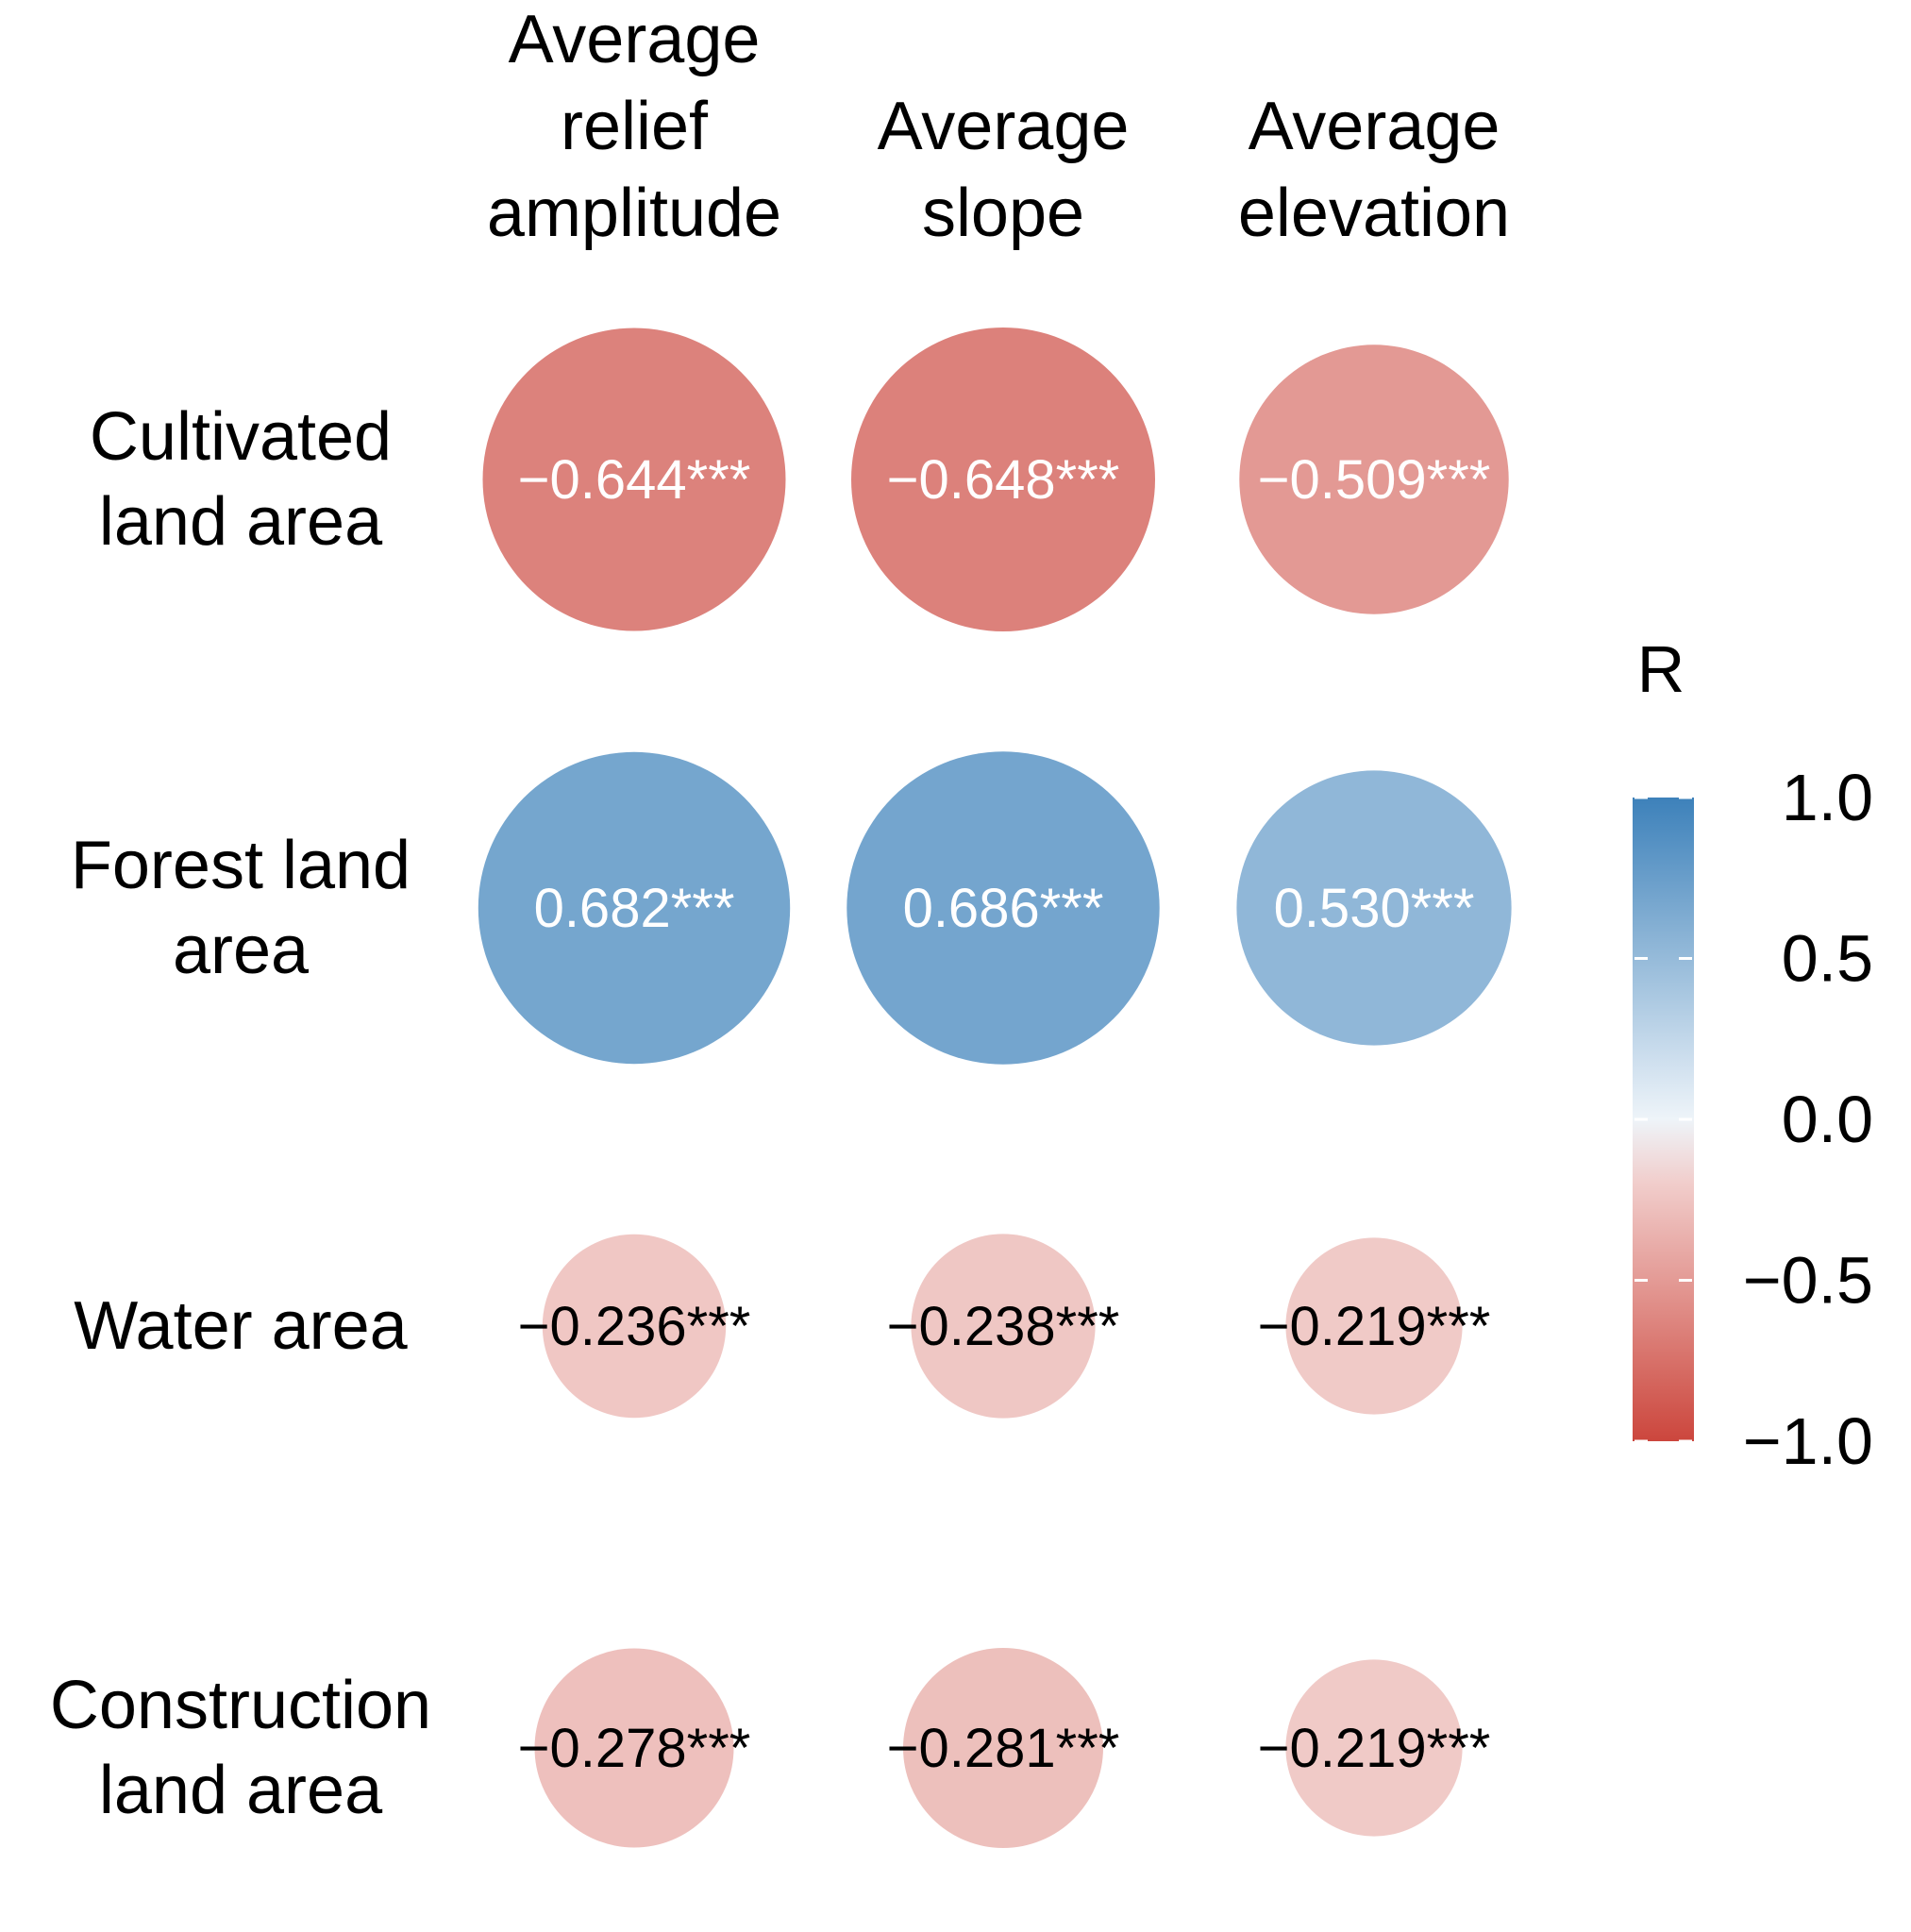 Image resolution: width=1911 pixels, height=1932 pixels. What do you see at coordinates (241, 1326) in the screenshot?
I see `row-label-2-line-0: Water area` at bounding box center [241, 1326].